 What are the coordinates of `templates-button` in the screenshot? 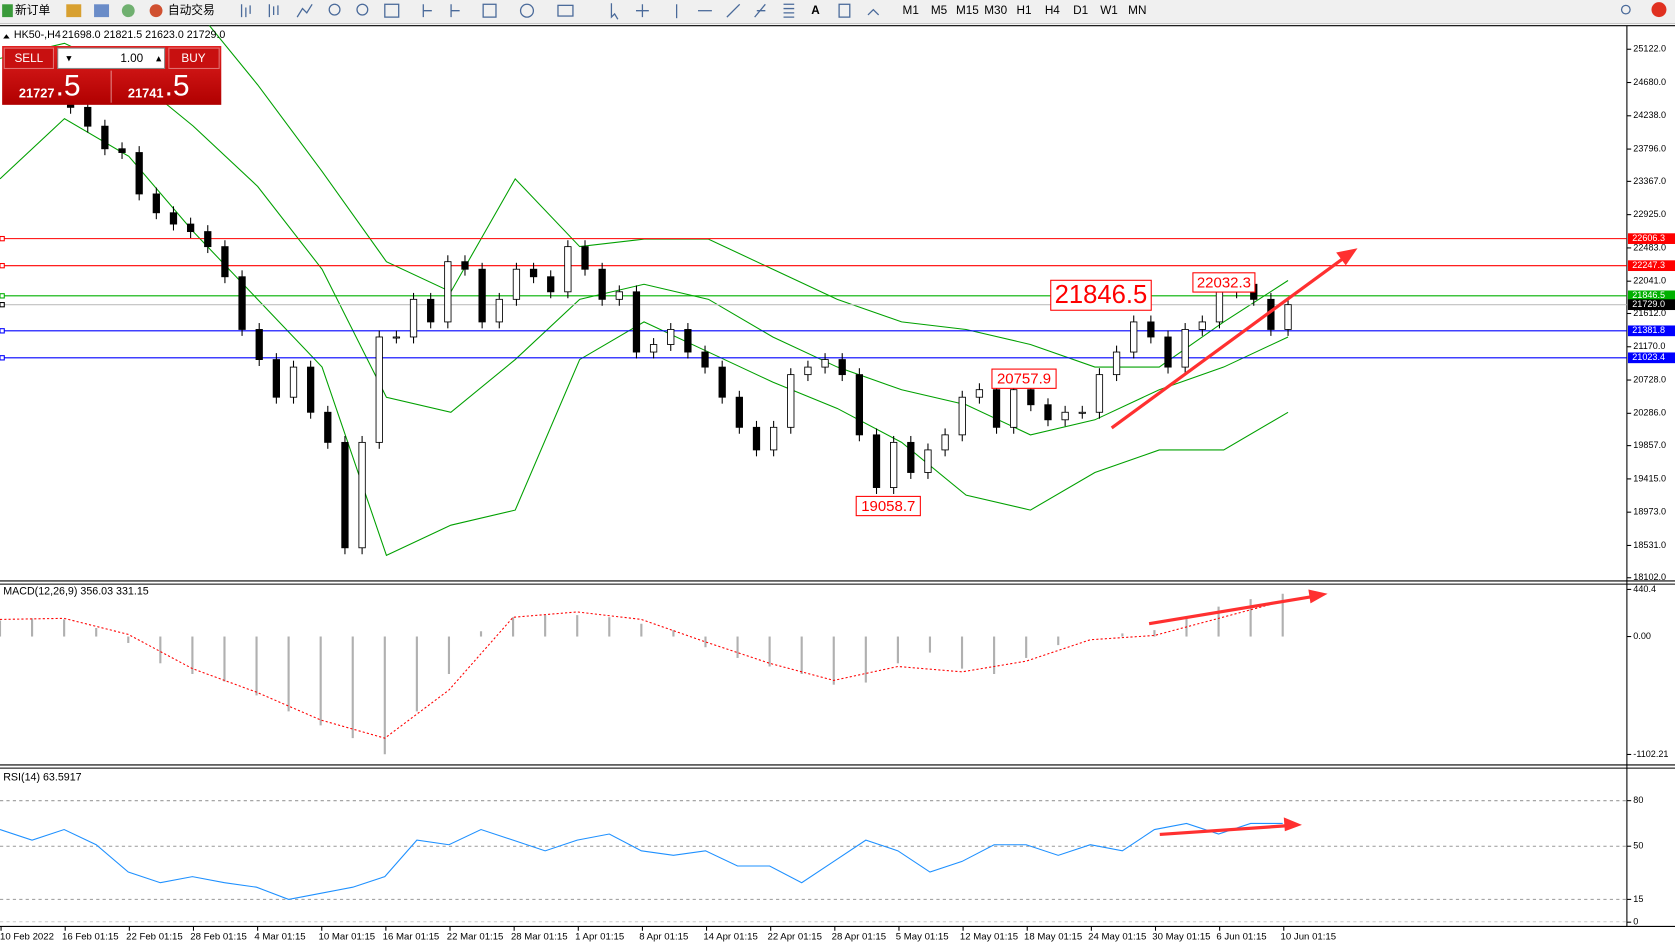 It's located at (565, 10).